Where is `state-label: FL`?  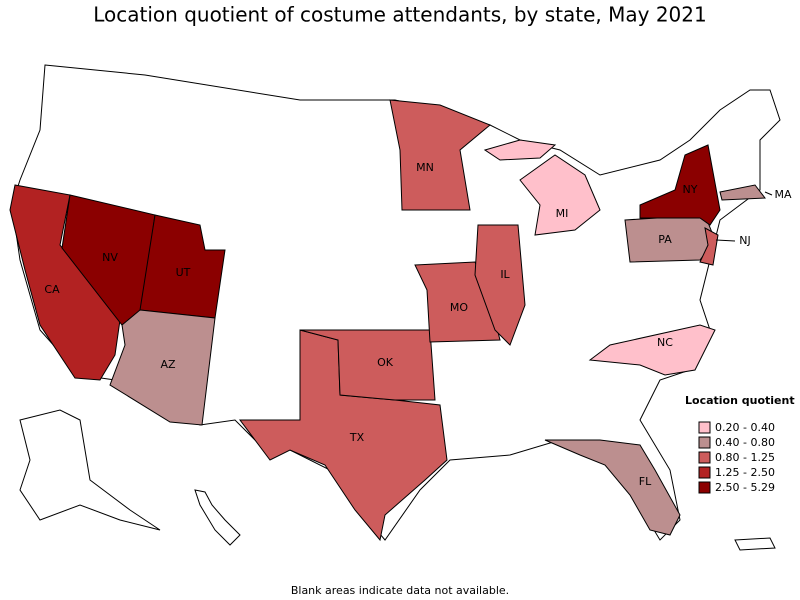 state-label: FL is located at coordinates (645, 481).